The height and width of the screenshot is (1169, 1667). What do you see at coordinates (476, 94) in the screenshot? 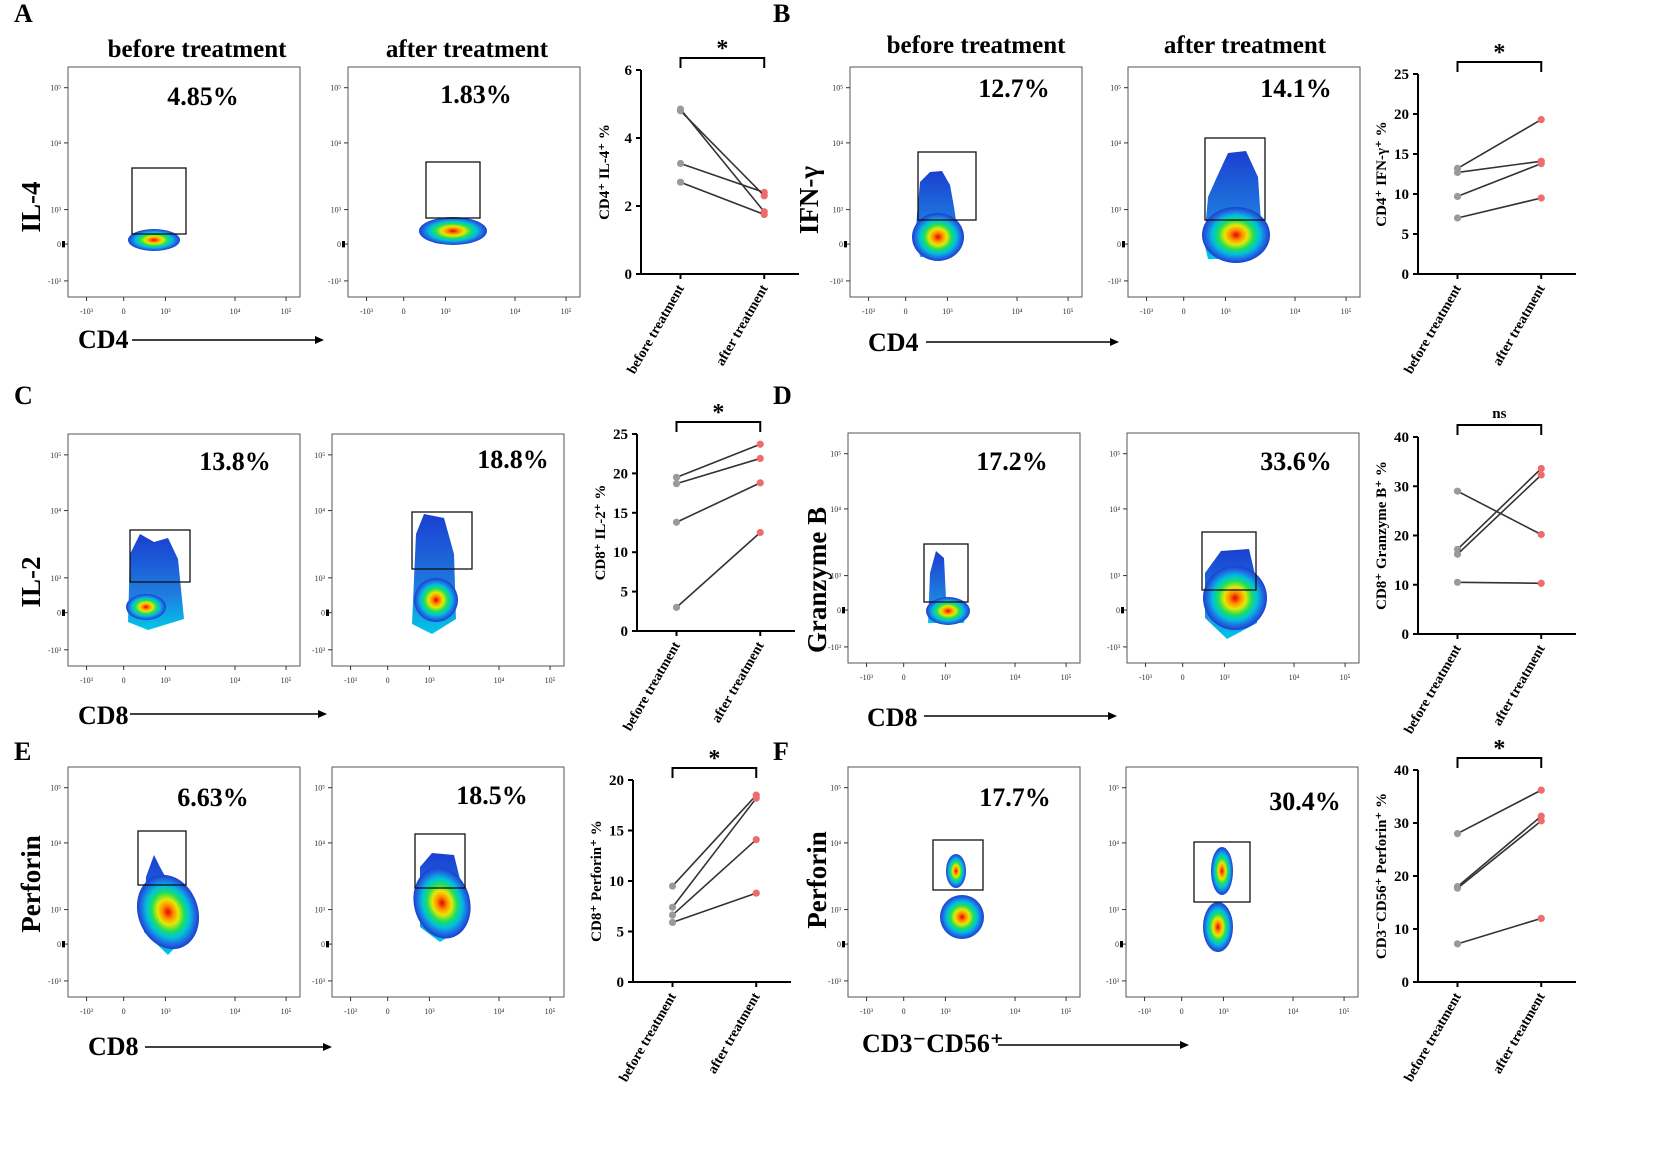
I see `gate-percentage: 1.83%` at bounding box center [476, 94].